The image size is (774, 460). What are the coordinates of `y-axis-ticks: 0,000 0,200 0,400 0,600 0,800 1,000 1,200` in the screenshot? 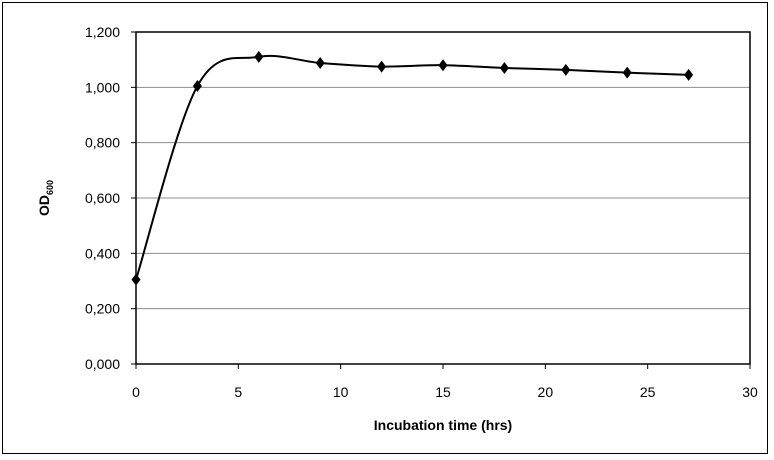 It's located at (110, 198).